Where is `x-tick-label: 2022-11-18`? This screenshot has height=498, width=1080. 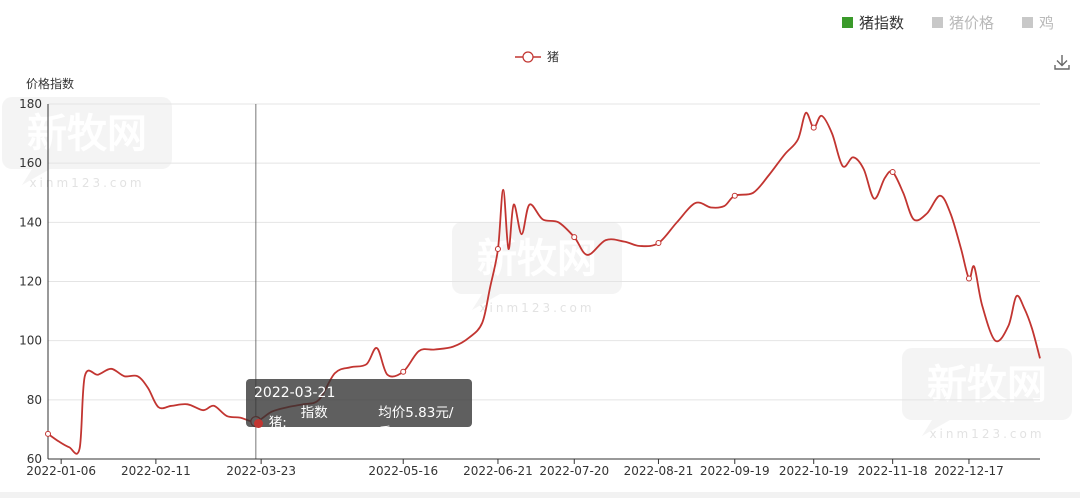
x-tick-label: 2022-11-18 is located at coordinates (893, 471).